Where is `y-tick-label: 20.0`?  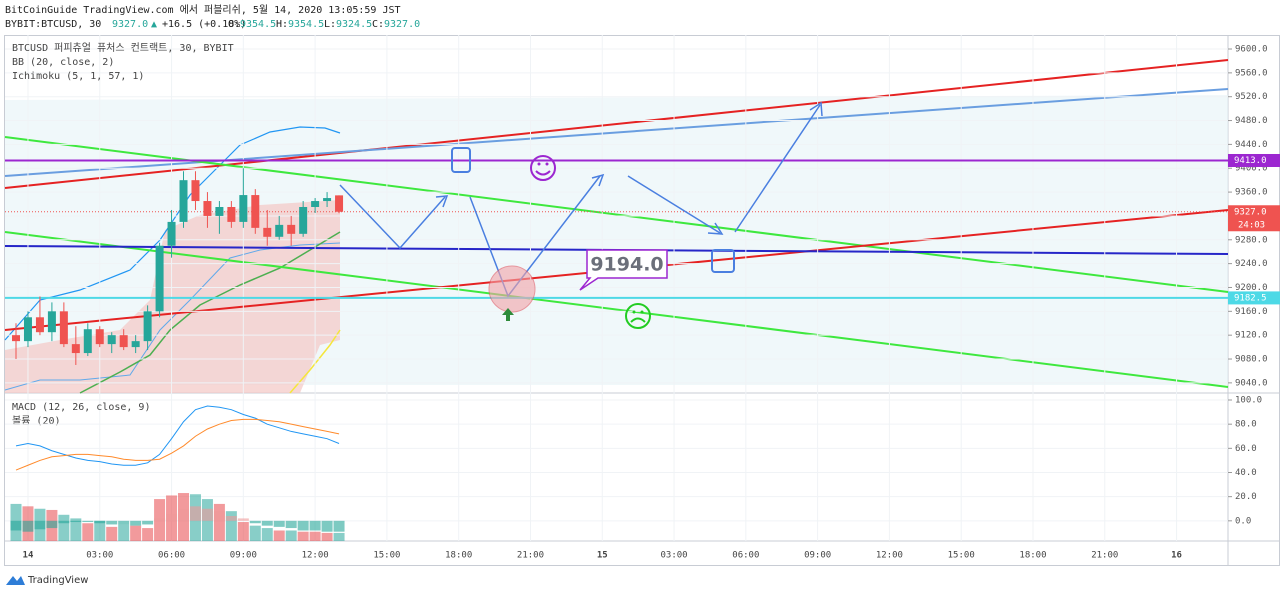
y-tick-label: 20.0 is located at coordinates (1246, 497).